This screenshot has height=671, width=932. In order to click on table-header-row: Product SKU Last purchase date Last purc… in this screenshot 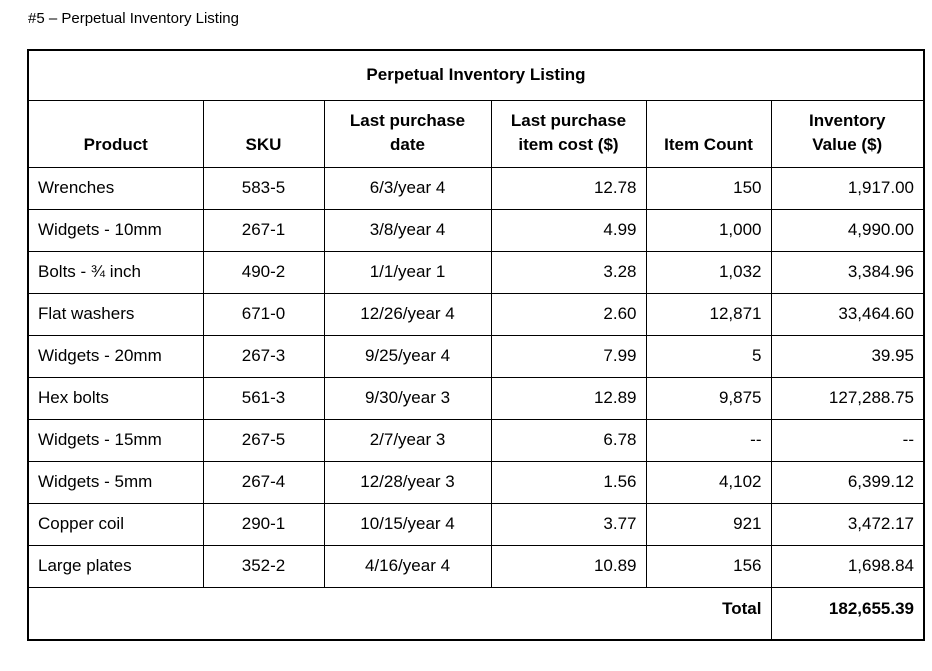, I will do `click(476, 133)`.